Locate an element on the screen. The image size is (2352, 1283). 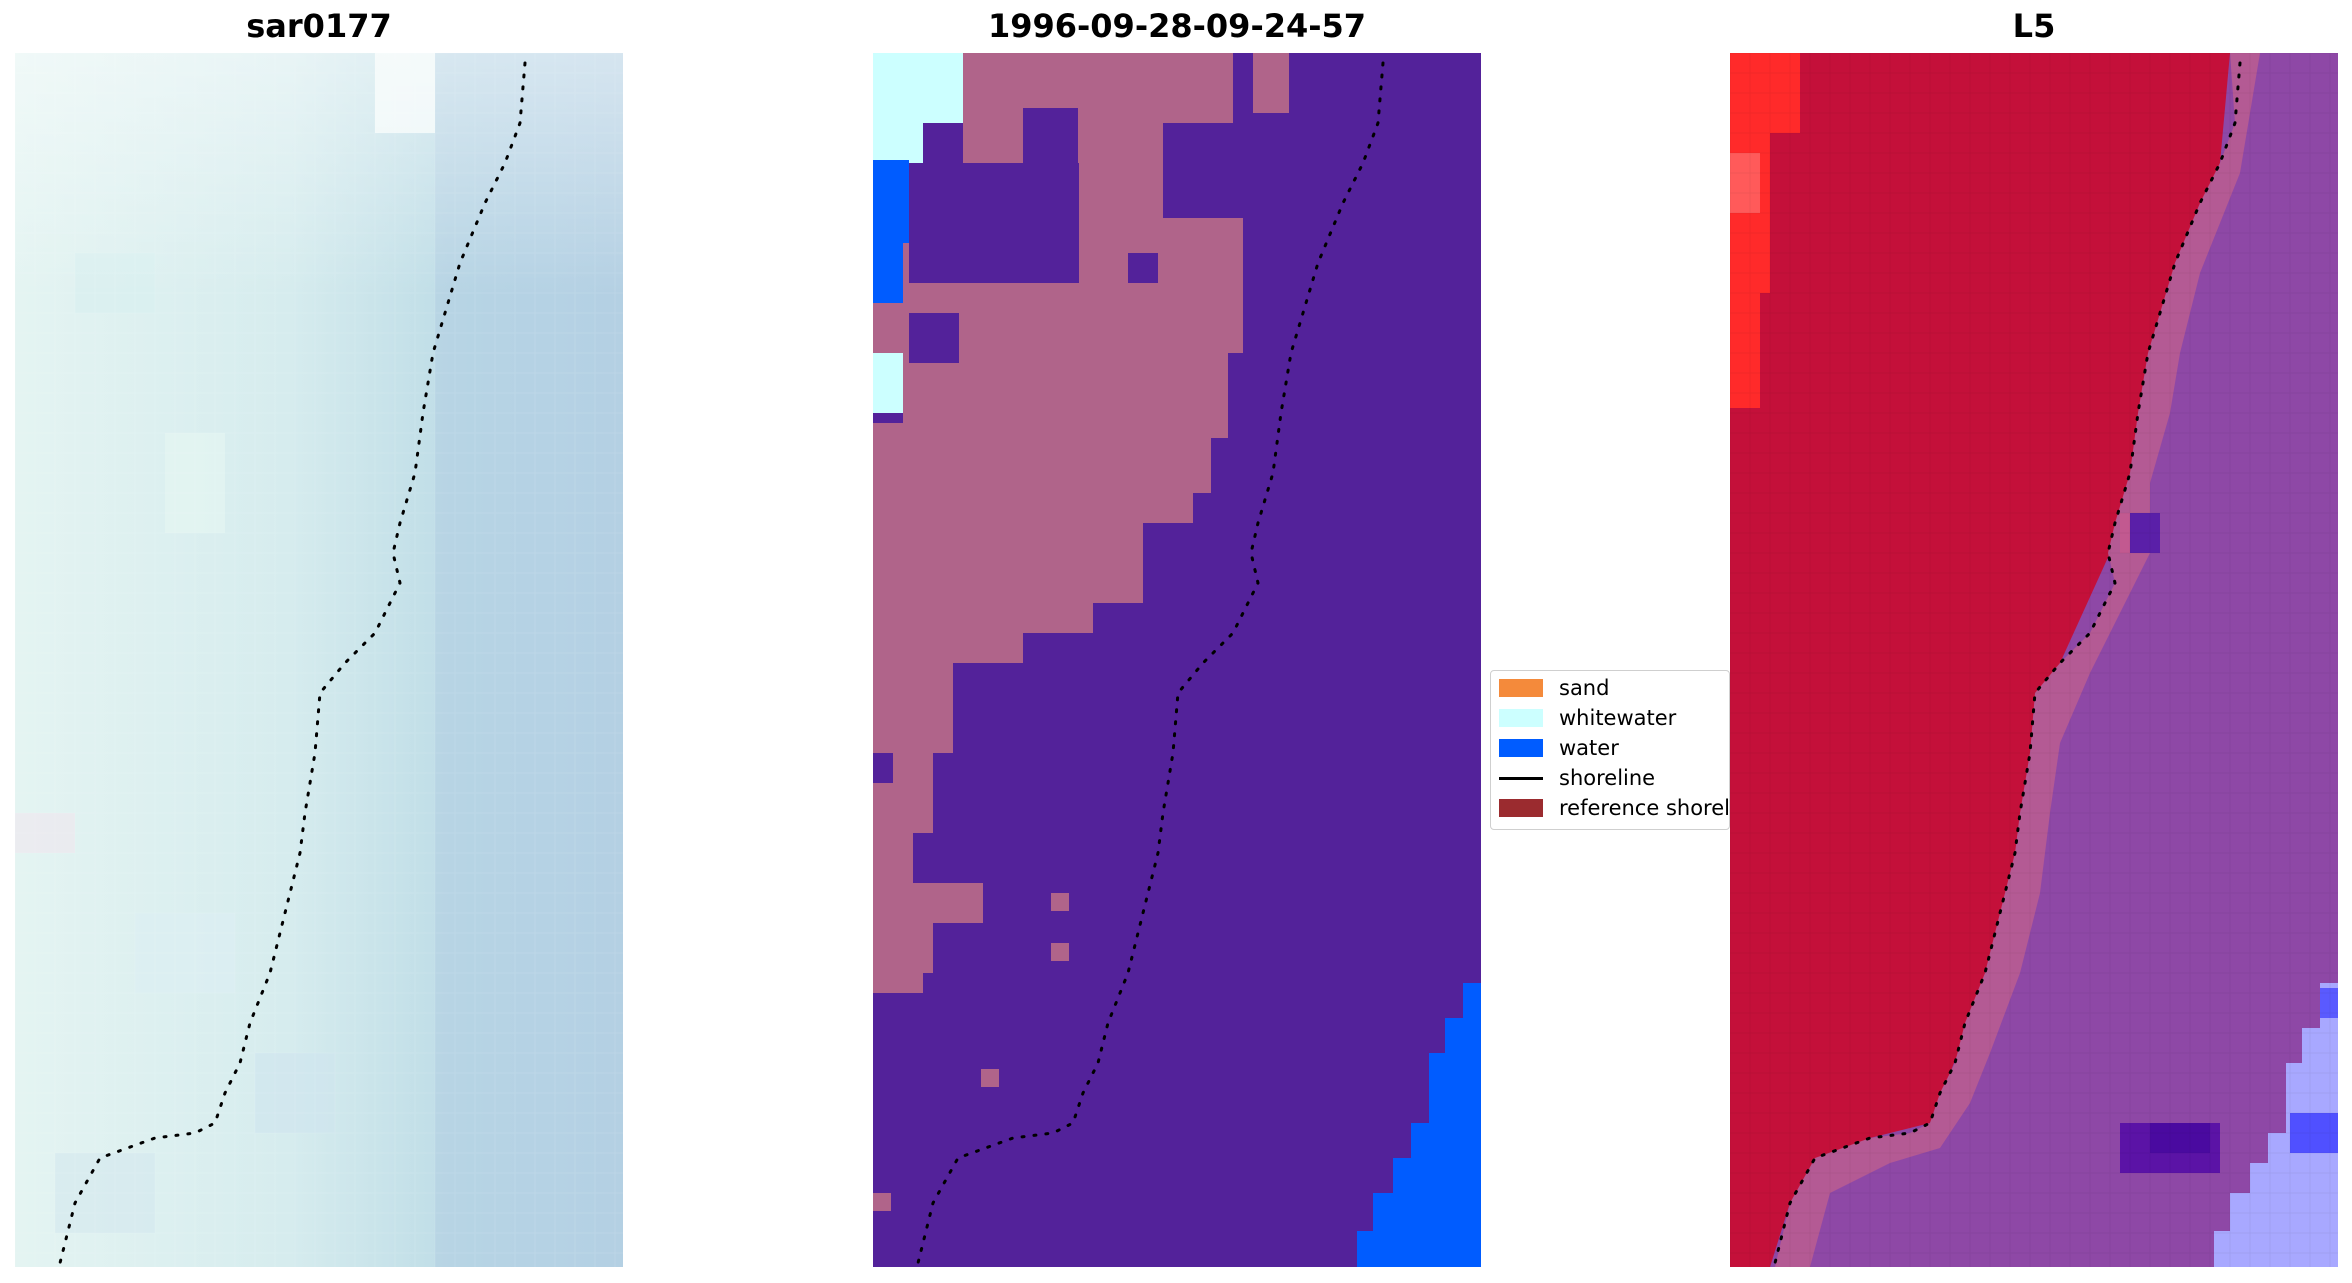
shoreline-line-swatch is located at coordinates (1521, 778).